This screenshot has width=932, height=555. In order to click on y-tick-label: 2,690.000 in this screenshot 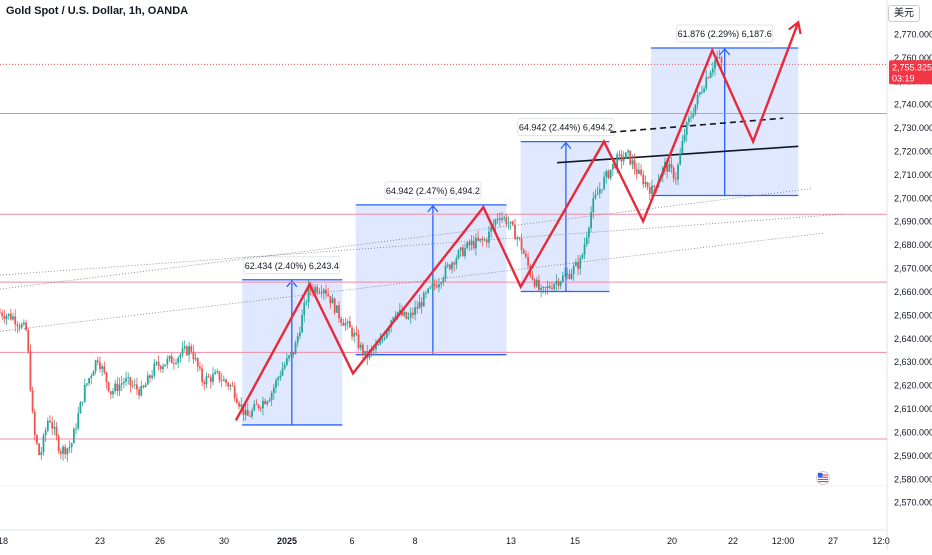, I will do `click(913, 222)`.